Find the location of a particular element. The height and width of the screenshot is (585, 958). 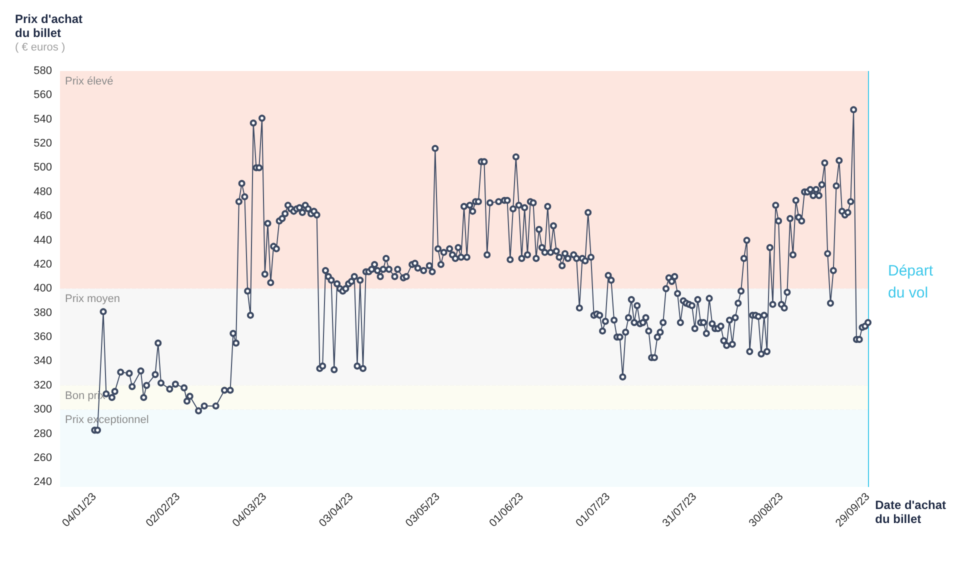

y-tick-label: 460 is located at coordinates (43, 216).